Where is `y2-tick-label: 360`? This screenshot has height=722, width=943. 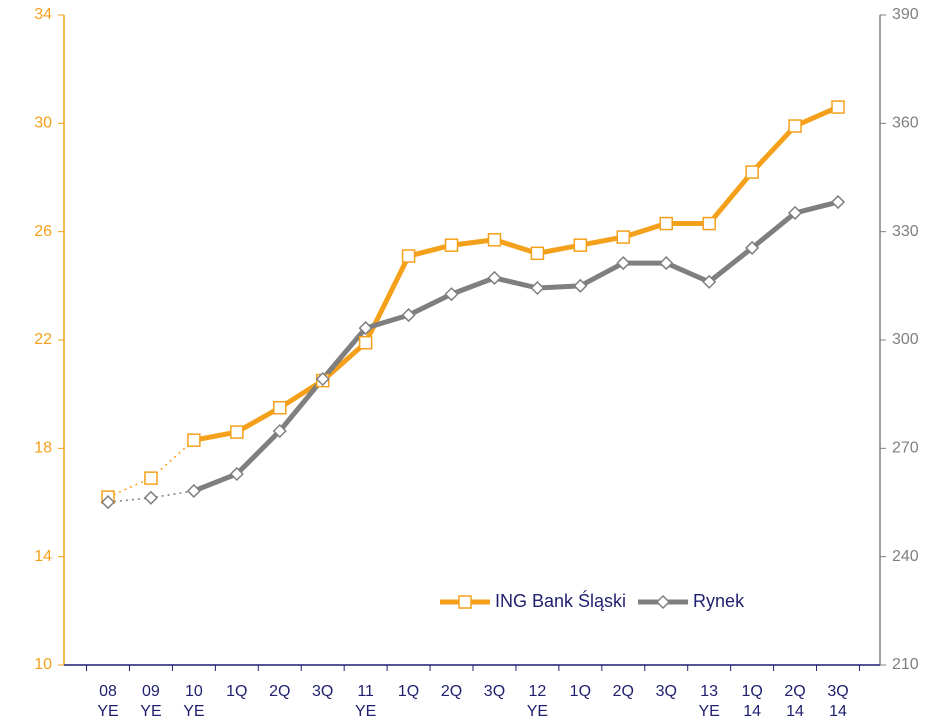 y2-tick-label: 360 is located at coordinates (905, 123).